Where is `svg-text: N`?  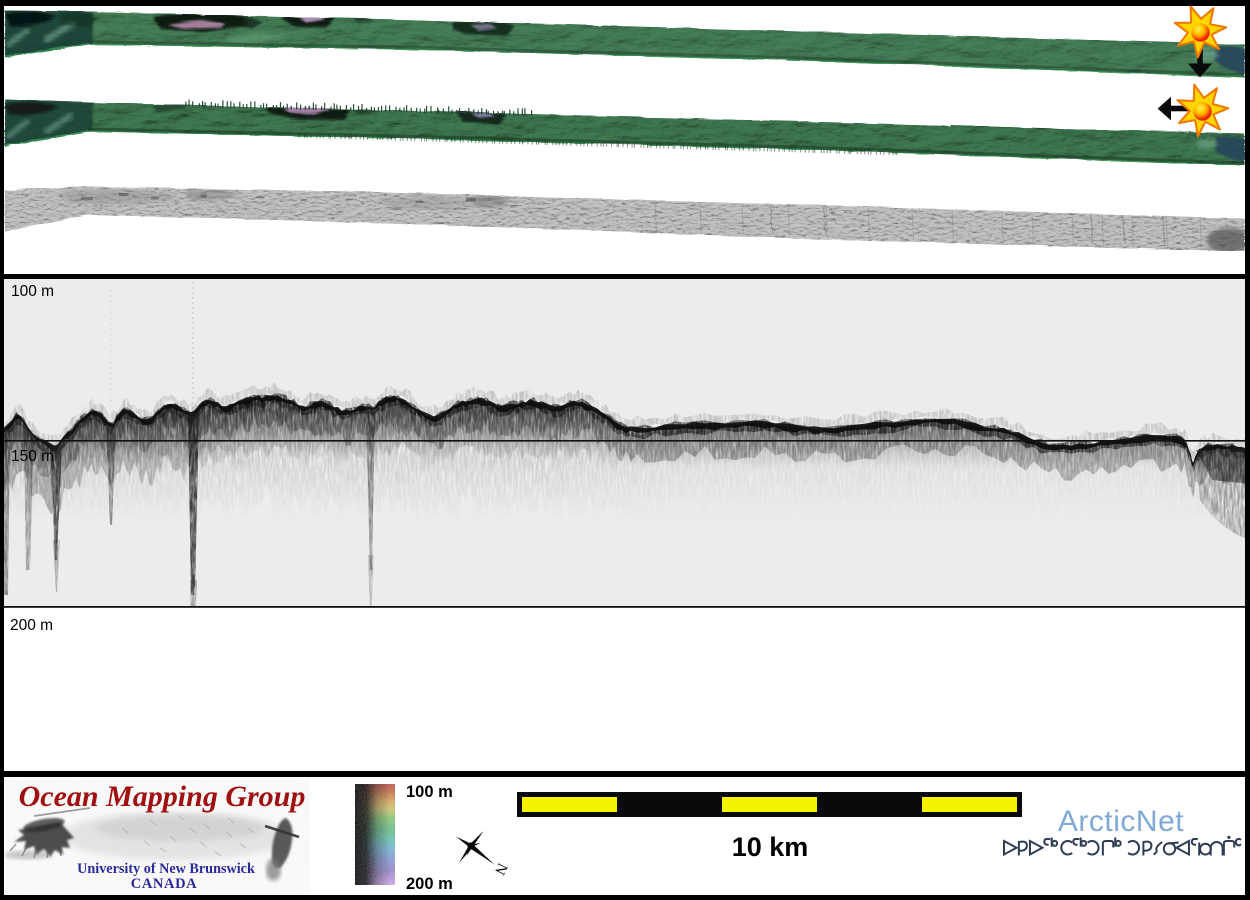
svg-text: N is located at coordinates (500, 868).